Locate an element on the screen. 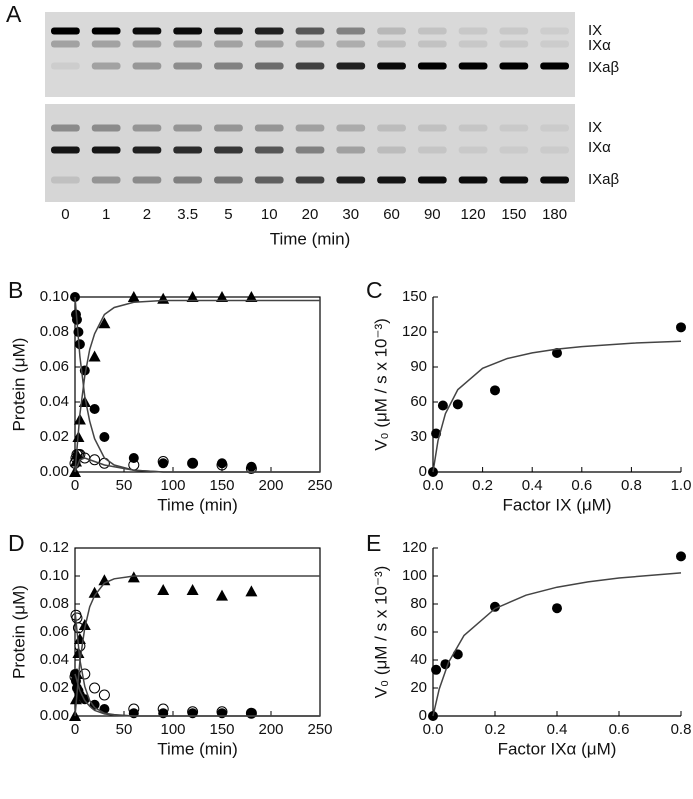 The height and width of the screenshot is (799, 693). y-tick-label: 120 is located at coordinates (414, 331).